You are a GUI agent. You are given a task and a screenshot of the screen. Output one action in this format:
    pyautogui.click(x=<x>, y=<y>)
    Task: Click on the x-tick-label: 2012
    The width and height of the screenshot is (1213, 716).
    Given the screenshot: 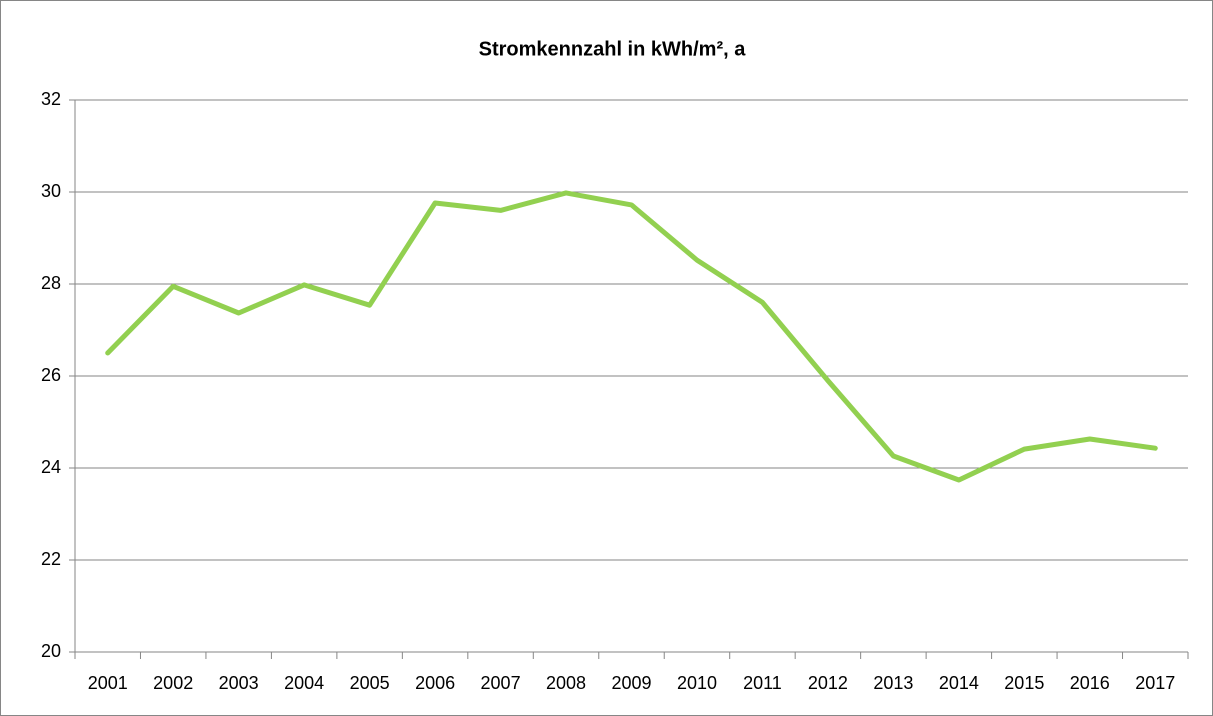 What is the action you would take?
    pyautogui.click(x=828, y=683)
    